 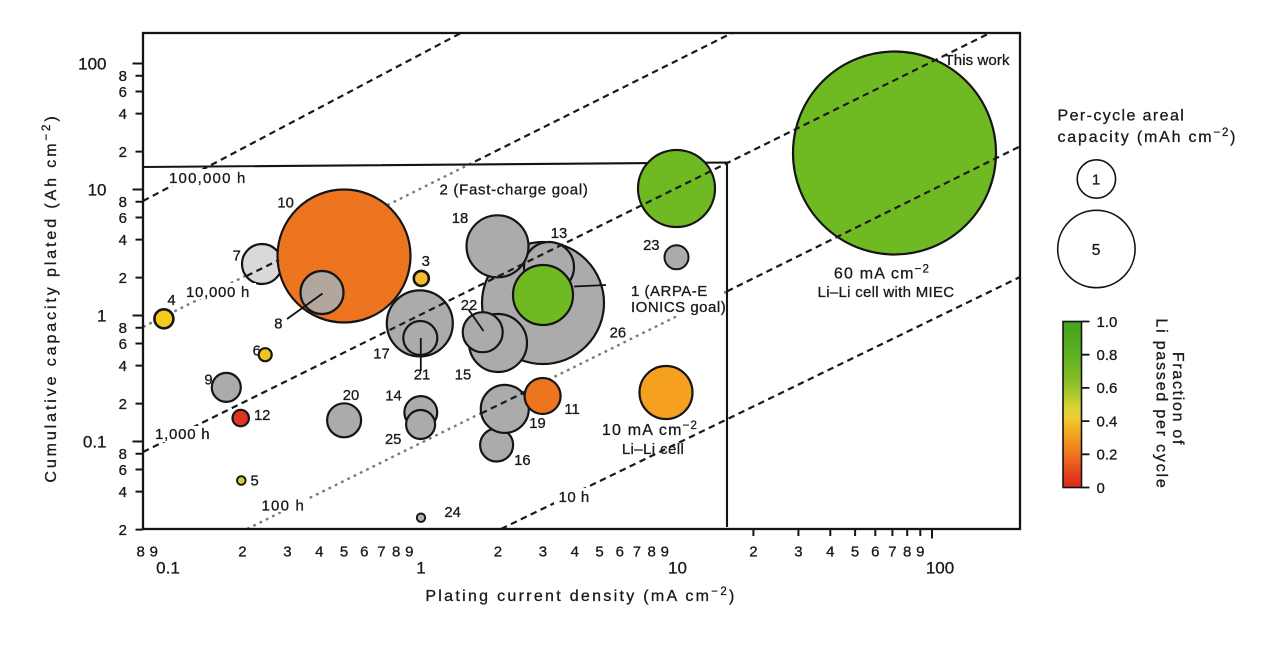 I want to click on svg-text:Plating current density (mA cm: Plating current density (mA cm−2), so click(x=580, y=595).